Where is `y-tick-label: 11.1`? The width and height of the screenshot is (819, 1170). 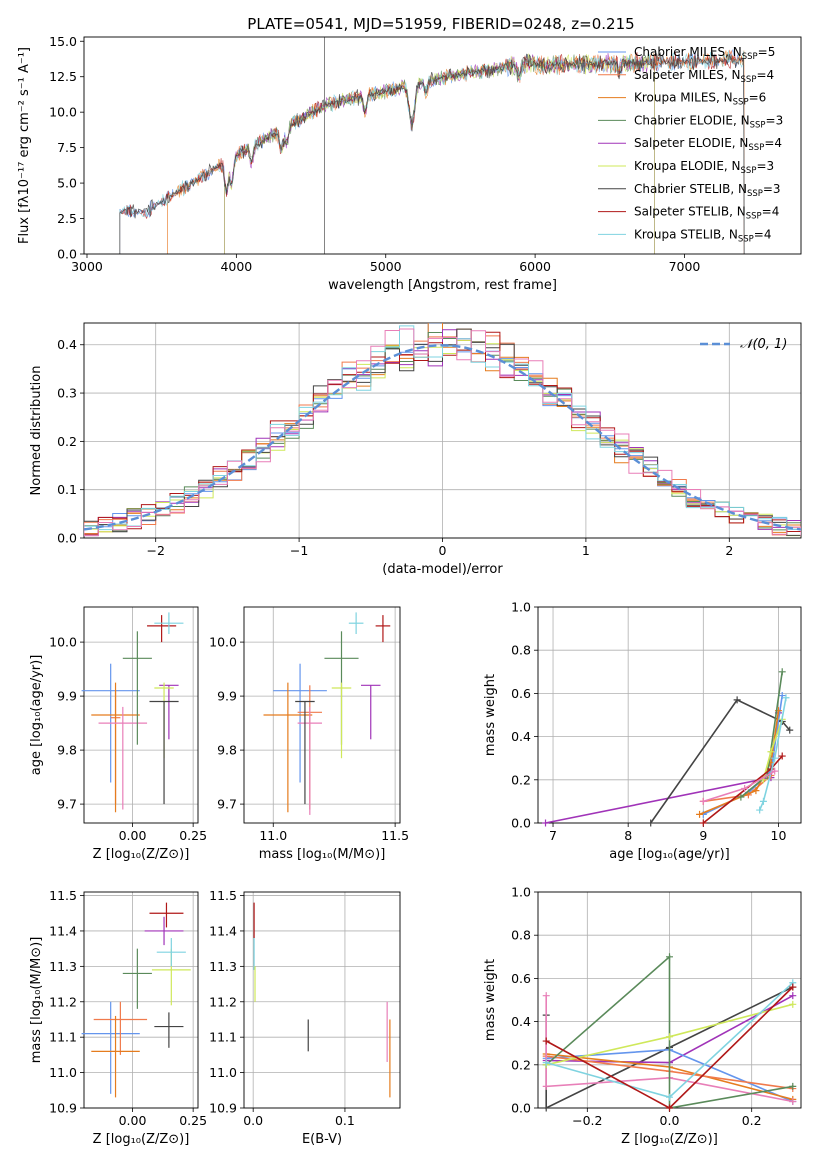
y-tick-label: 11.1 is located at coordinates (223, 1037).